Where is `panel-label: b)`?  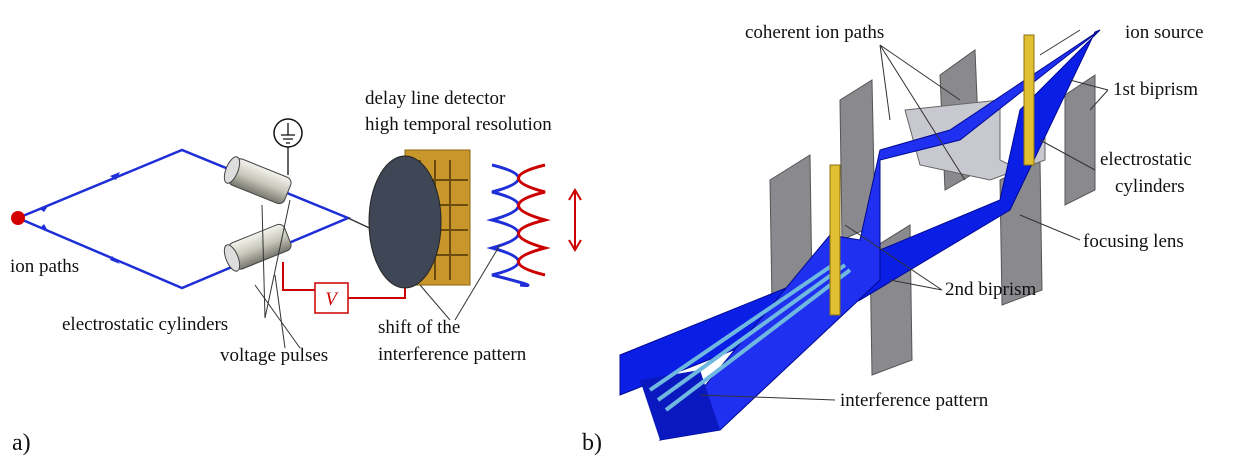 panel-label: b) is located at coordinates (592, 443).